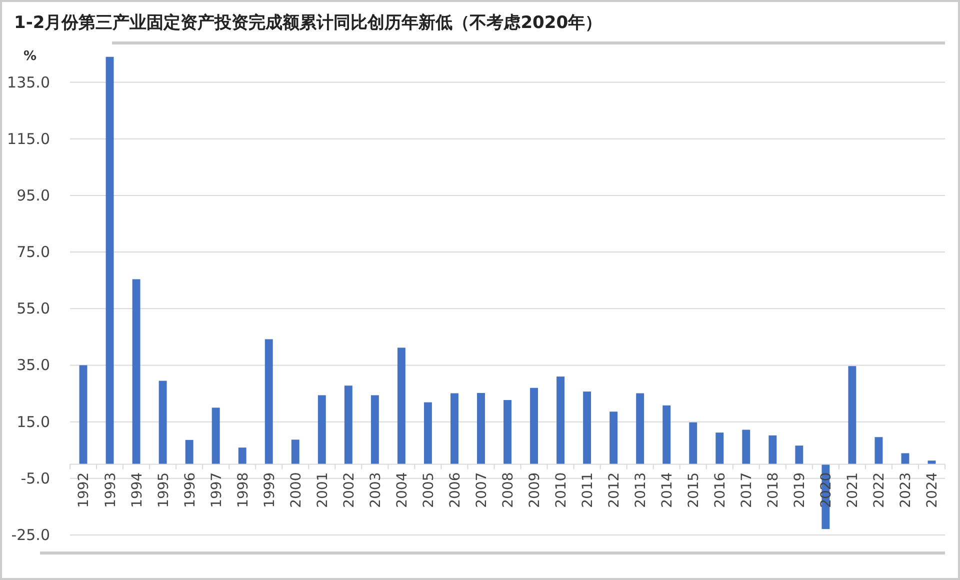  I want to click on y-tick-label: 135.0, so click(28, 82).